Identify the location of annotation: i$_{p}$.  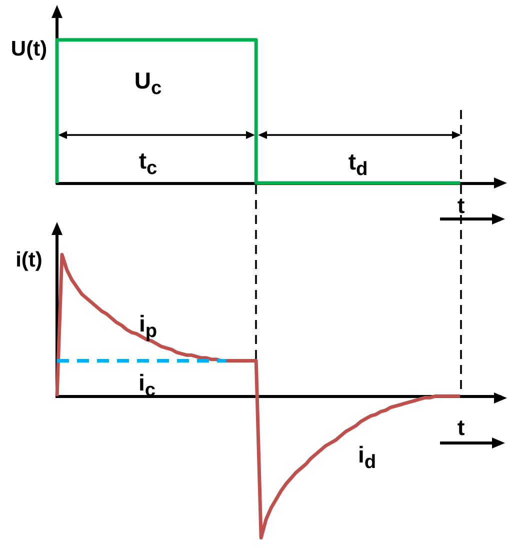
(148, 326).